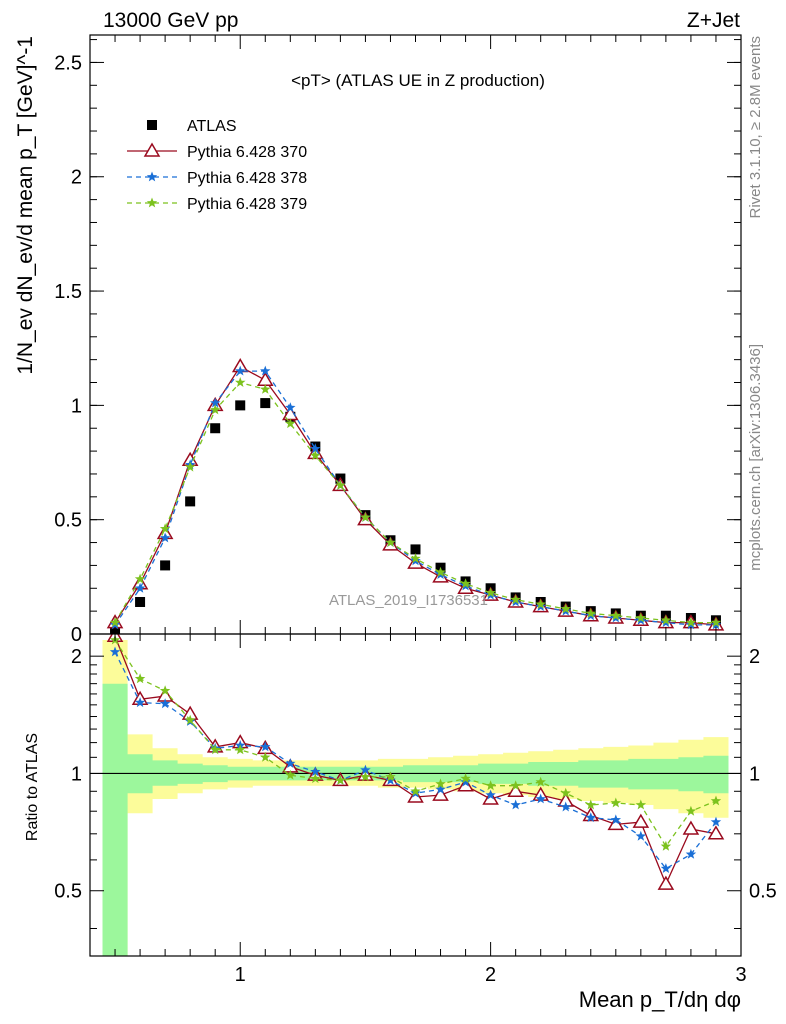  I want to click on y-tick-label-right: 1, so click(754, 774).